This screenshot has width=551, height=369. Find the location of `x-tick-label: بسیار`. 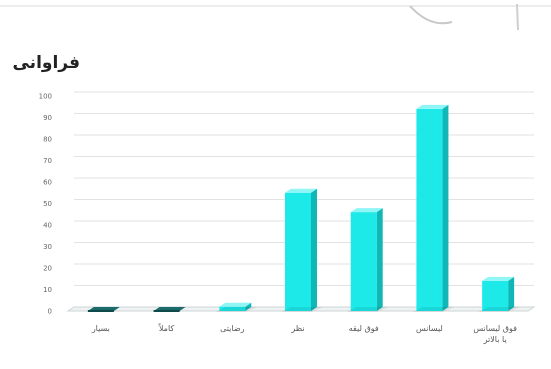

x-tick-label: بسیار is located at coordinates (100, 328).